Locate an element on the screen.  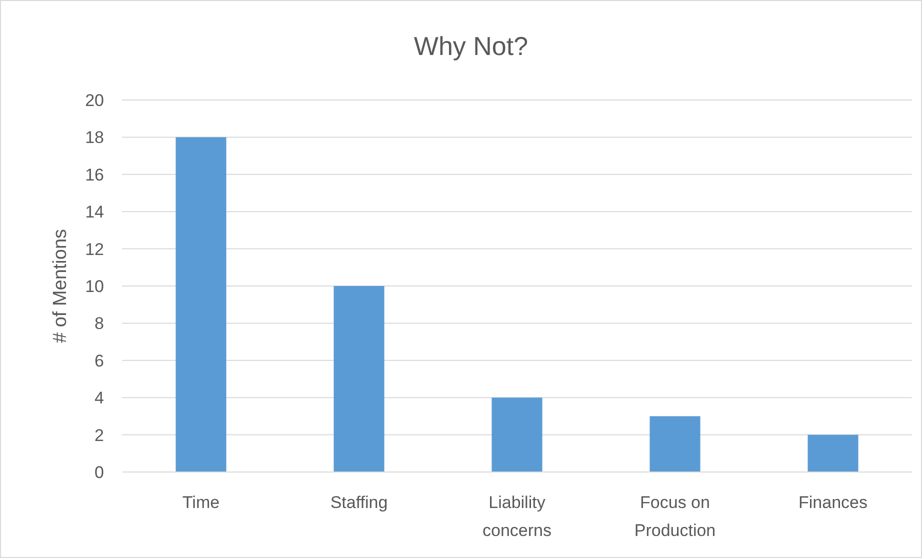
y-tick-label: 20 is located at coordinates (94, 100).